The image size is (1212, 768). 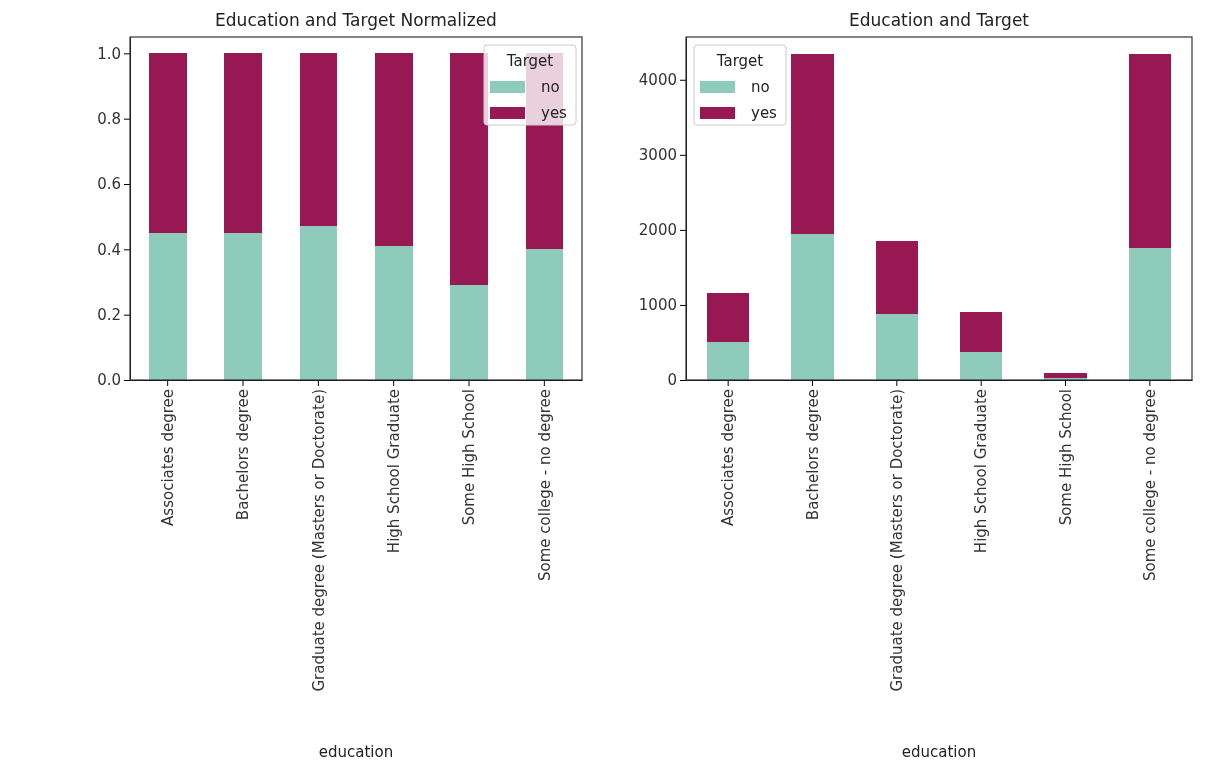 What do you see at coordinates (657, 155) in the screenshot?
I see `y-tick-label: 3000` at bounding box center [657, 155].